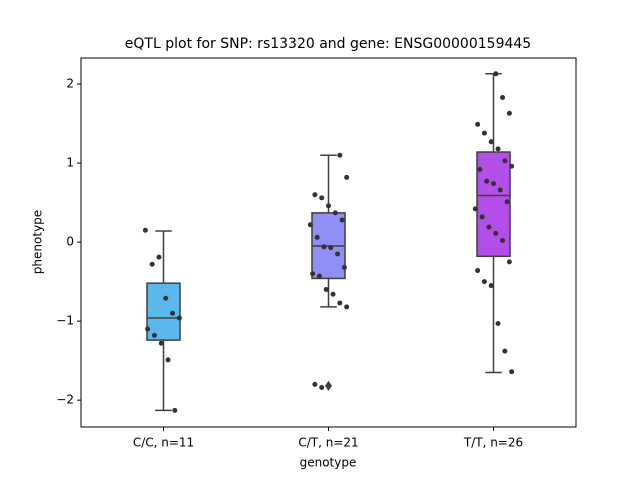 The image size is (640, 480). Describe the element at coordinates (70, 84) in the screenshot. I see `y-tick-label: 2` at that location.